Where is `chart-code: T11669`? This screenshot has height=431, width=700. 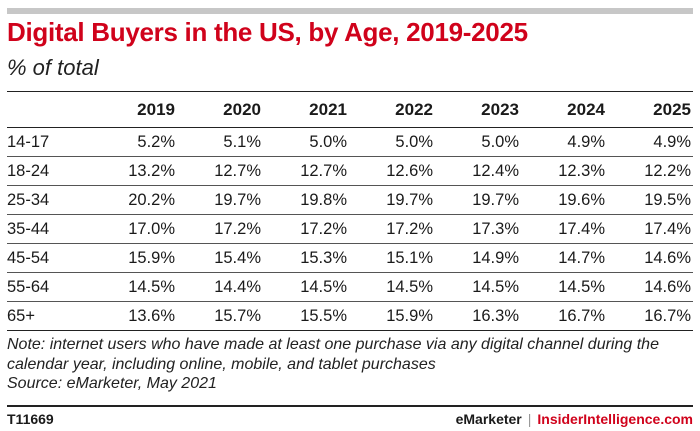 chart-code: T11669 is located at coordinates (30, 419).